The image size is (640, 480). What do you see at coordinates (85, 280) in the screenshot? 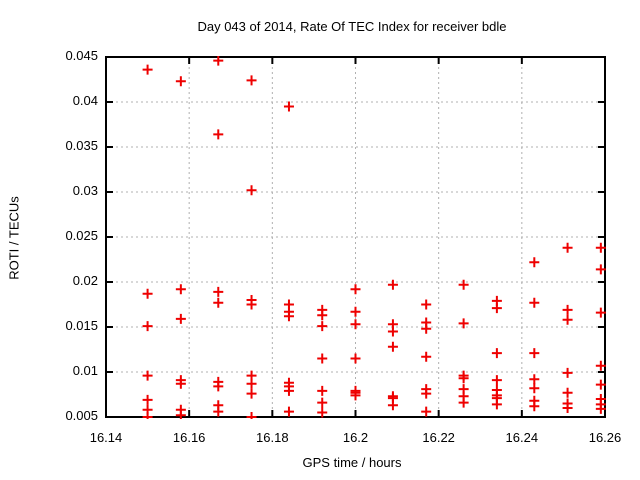
I see `y-tick-label: 0.02` at bounding box center [85, 280].